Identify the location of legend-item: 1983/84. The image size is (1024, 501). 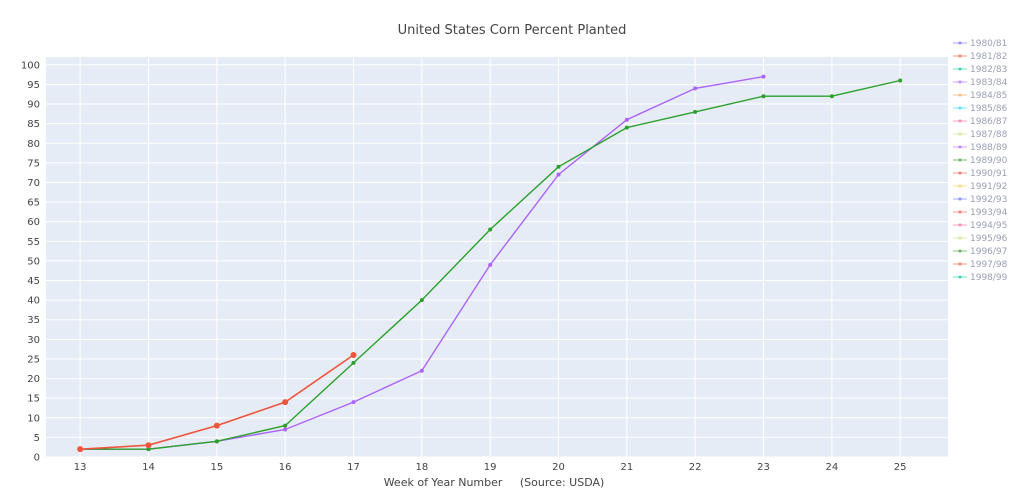
(980, 83).